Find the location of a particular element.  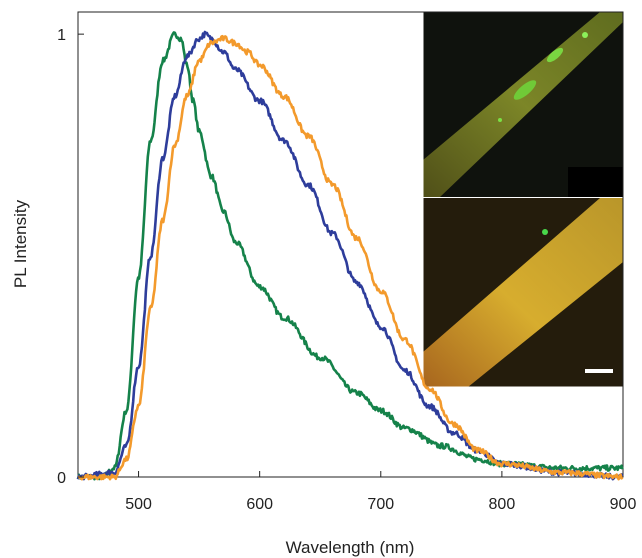

x-axis-label: Wavelength (nm) is located at coordinates (350, 547).